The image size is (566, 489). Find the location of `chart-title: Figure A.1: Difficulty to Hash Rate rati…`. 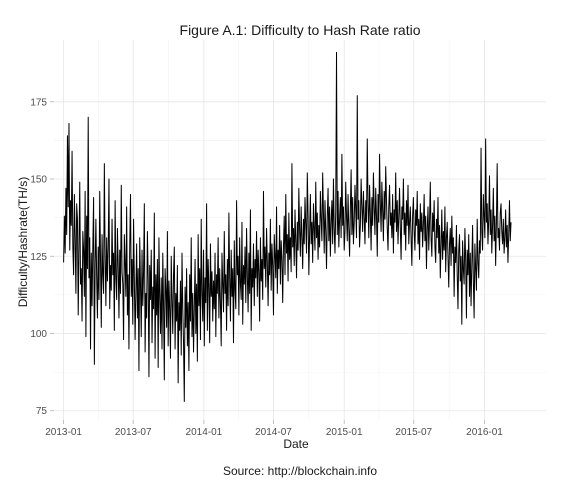

chart-title: Figure A.1: Difficulty to Hash Rate rati… is located at coordinates (300, 30).